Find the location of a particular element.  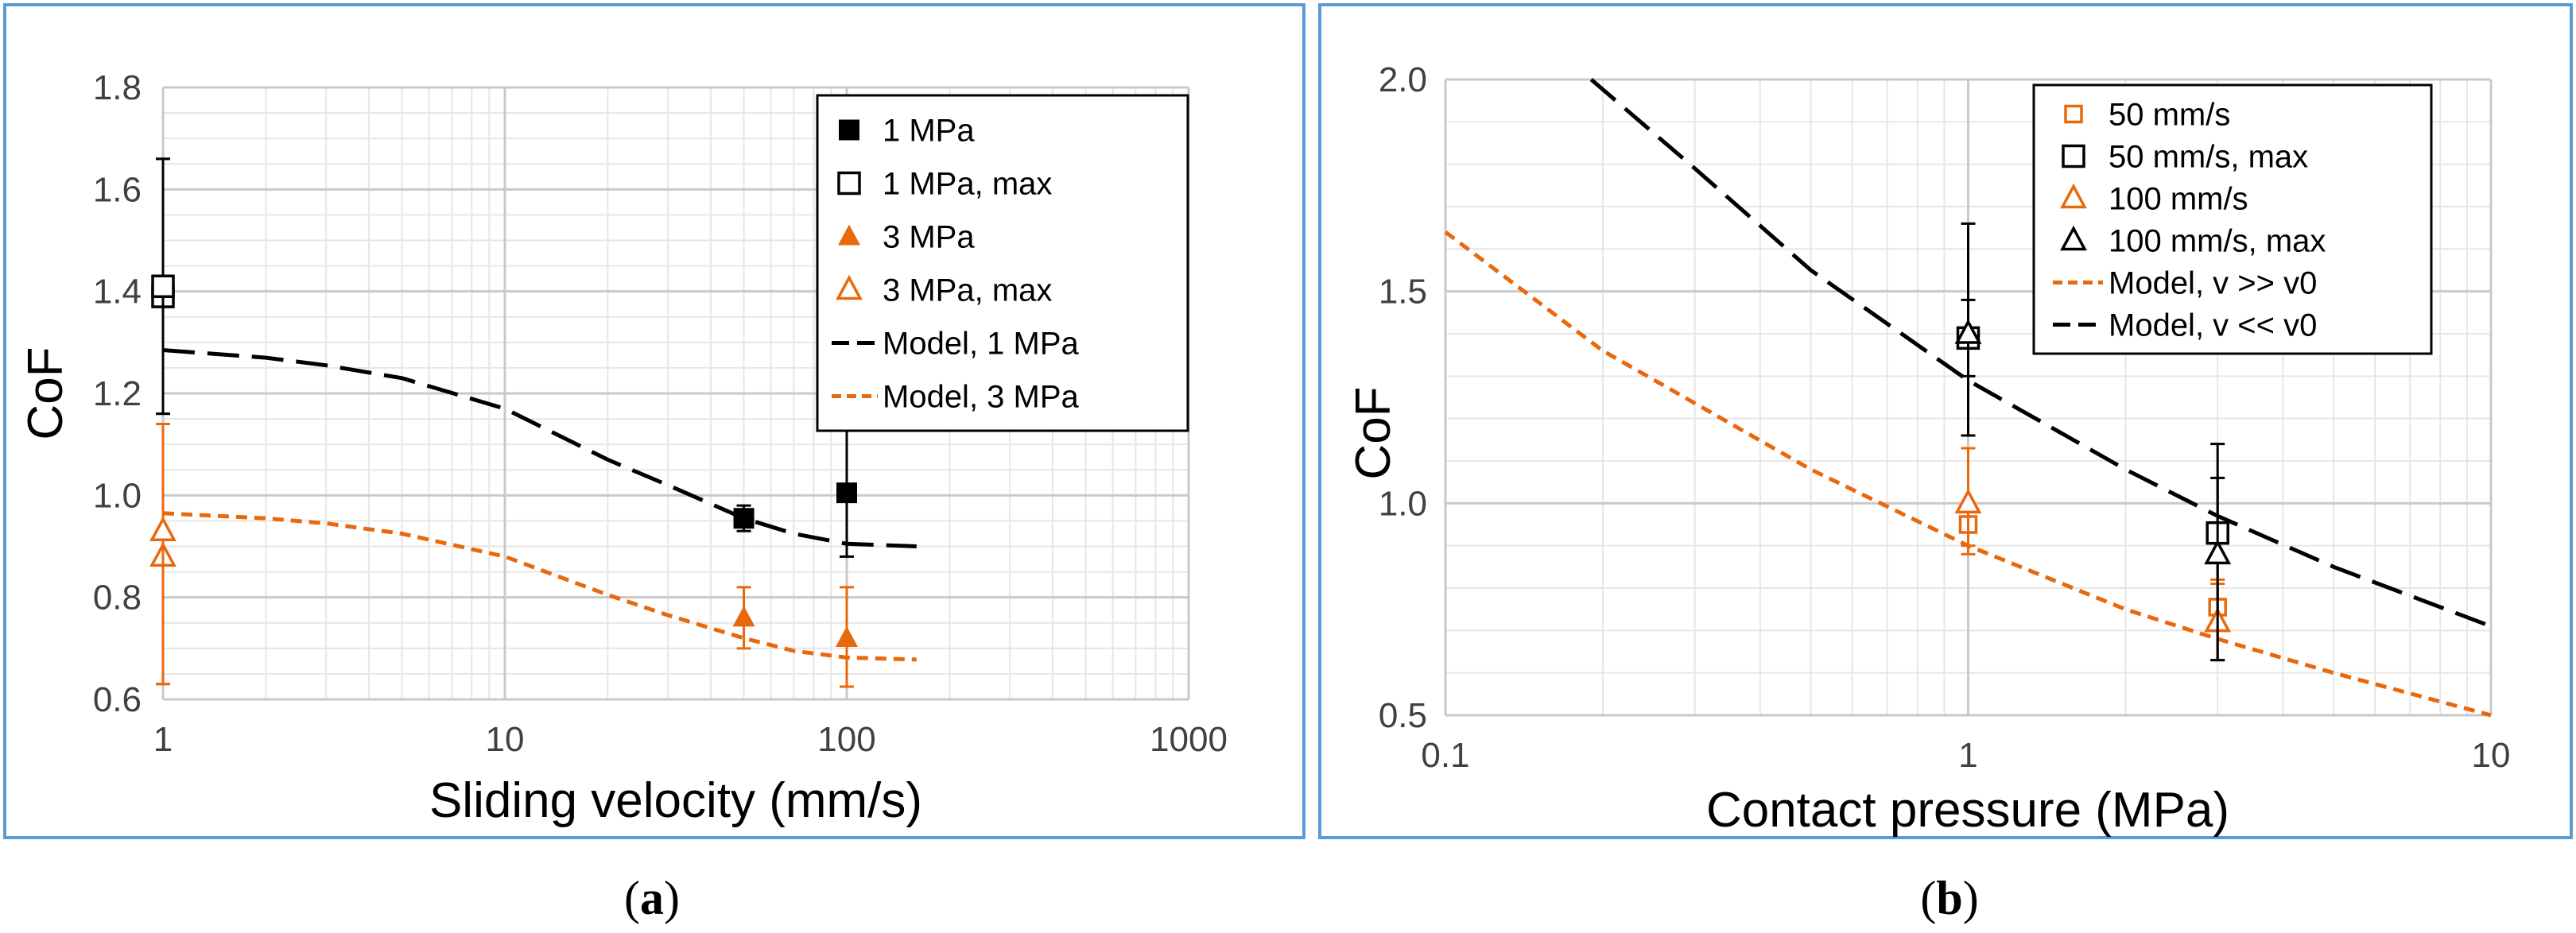

series-line-model-3-mpa is located at coordinates (540, 586).